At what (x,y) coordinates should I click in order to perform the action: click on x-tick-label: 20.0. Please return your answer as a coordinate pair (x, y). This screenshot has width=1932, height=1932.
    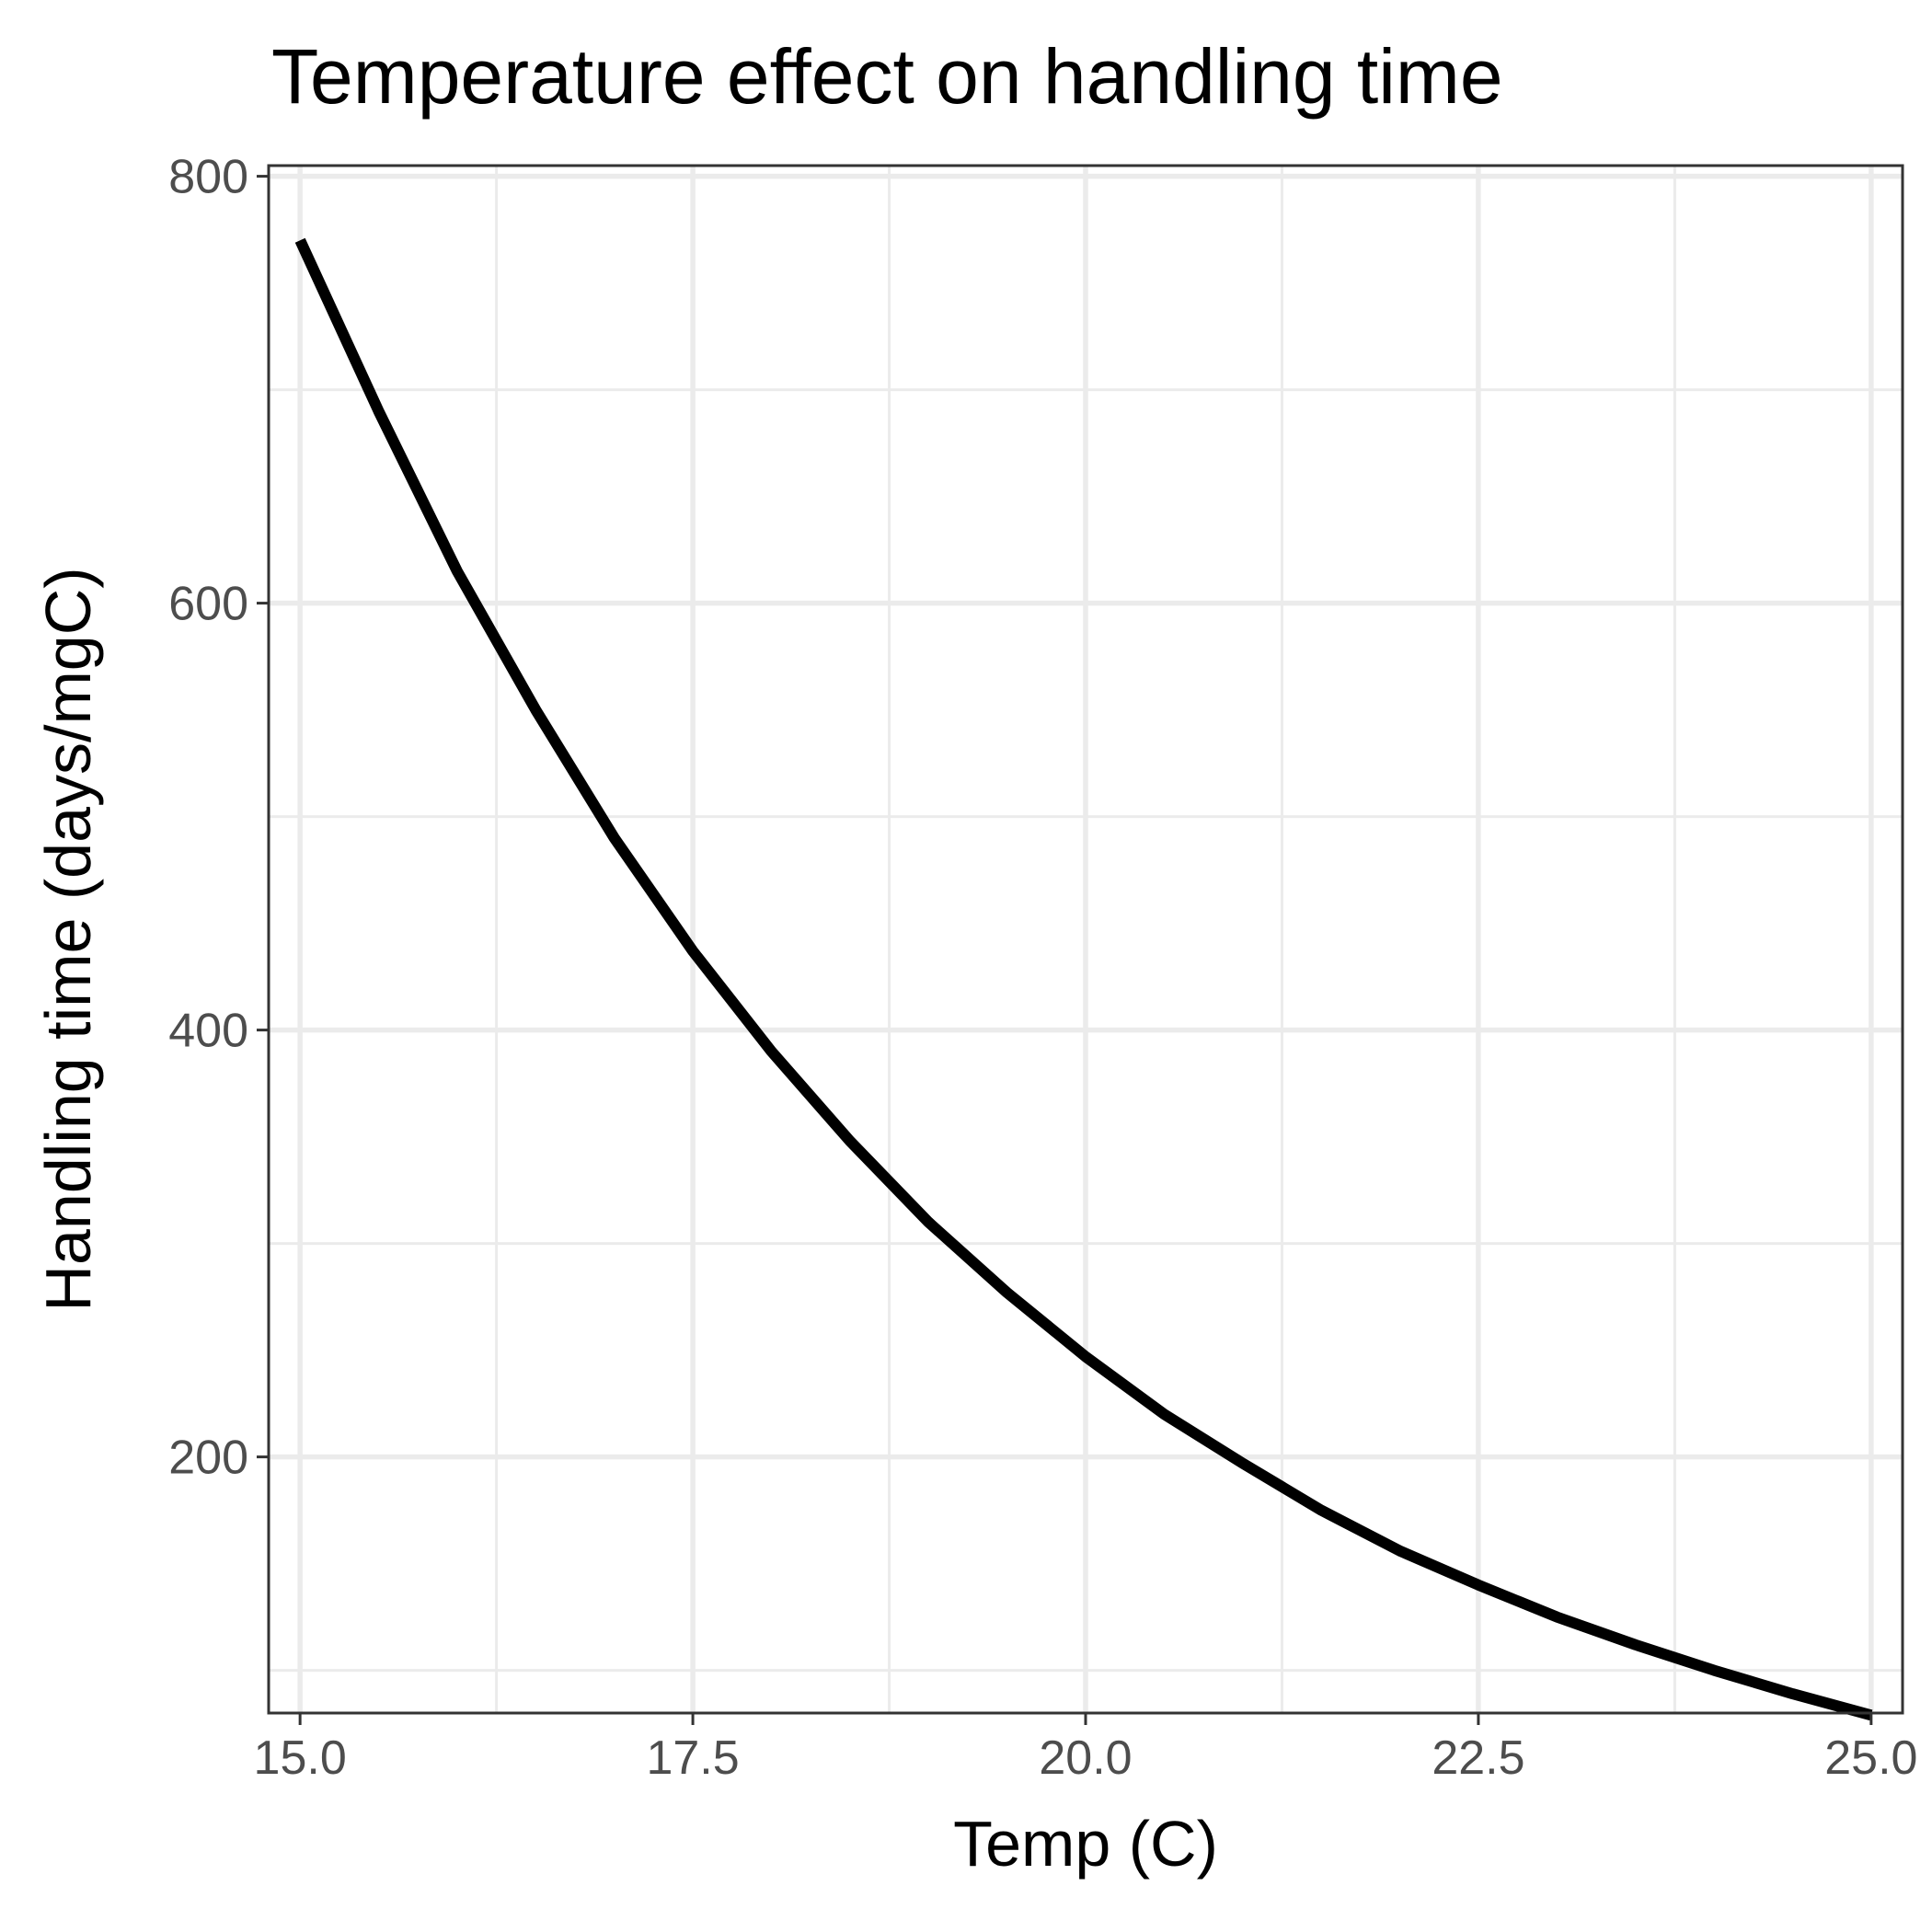
    Looking at the image, I should click on (1085, 1758).